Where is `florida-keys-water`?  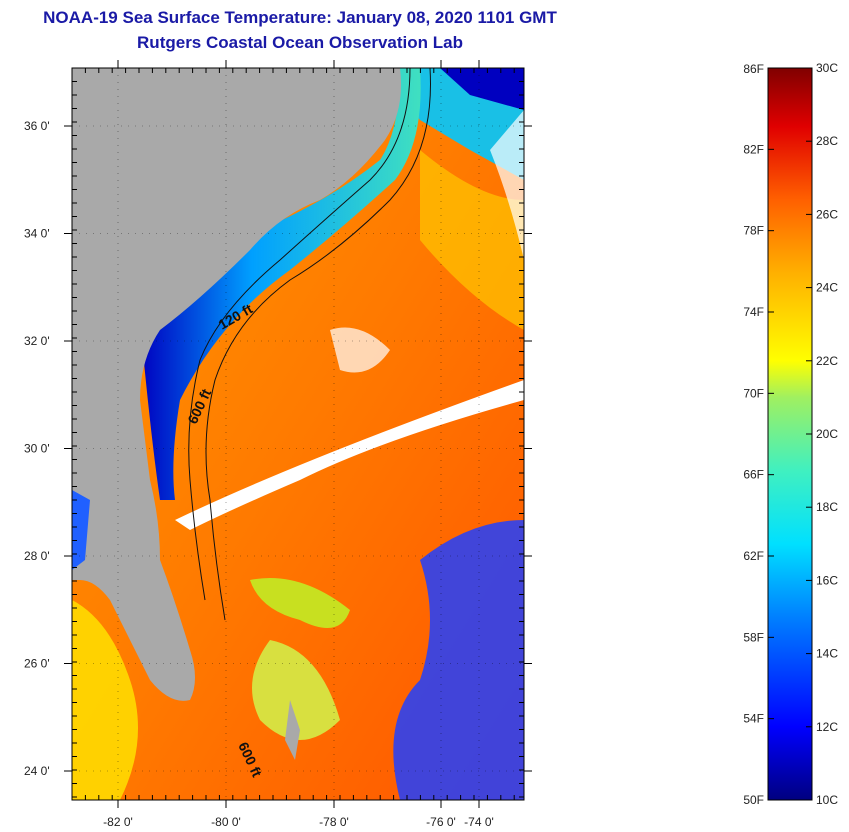
florida-keys-water is located at coordinates (105, 700).